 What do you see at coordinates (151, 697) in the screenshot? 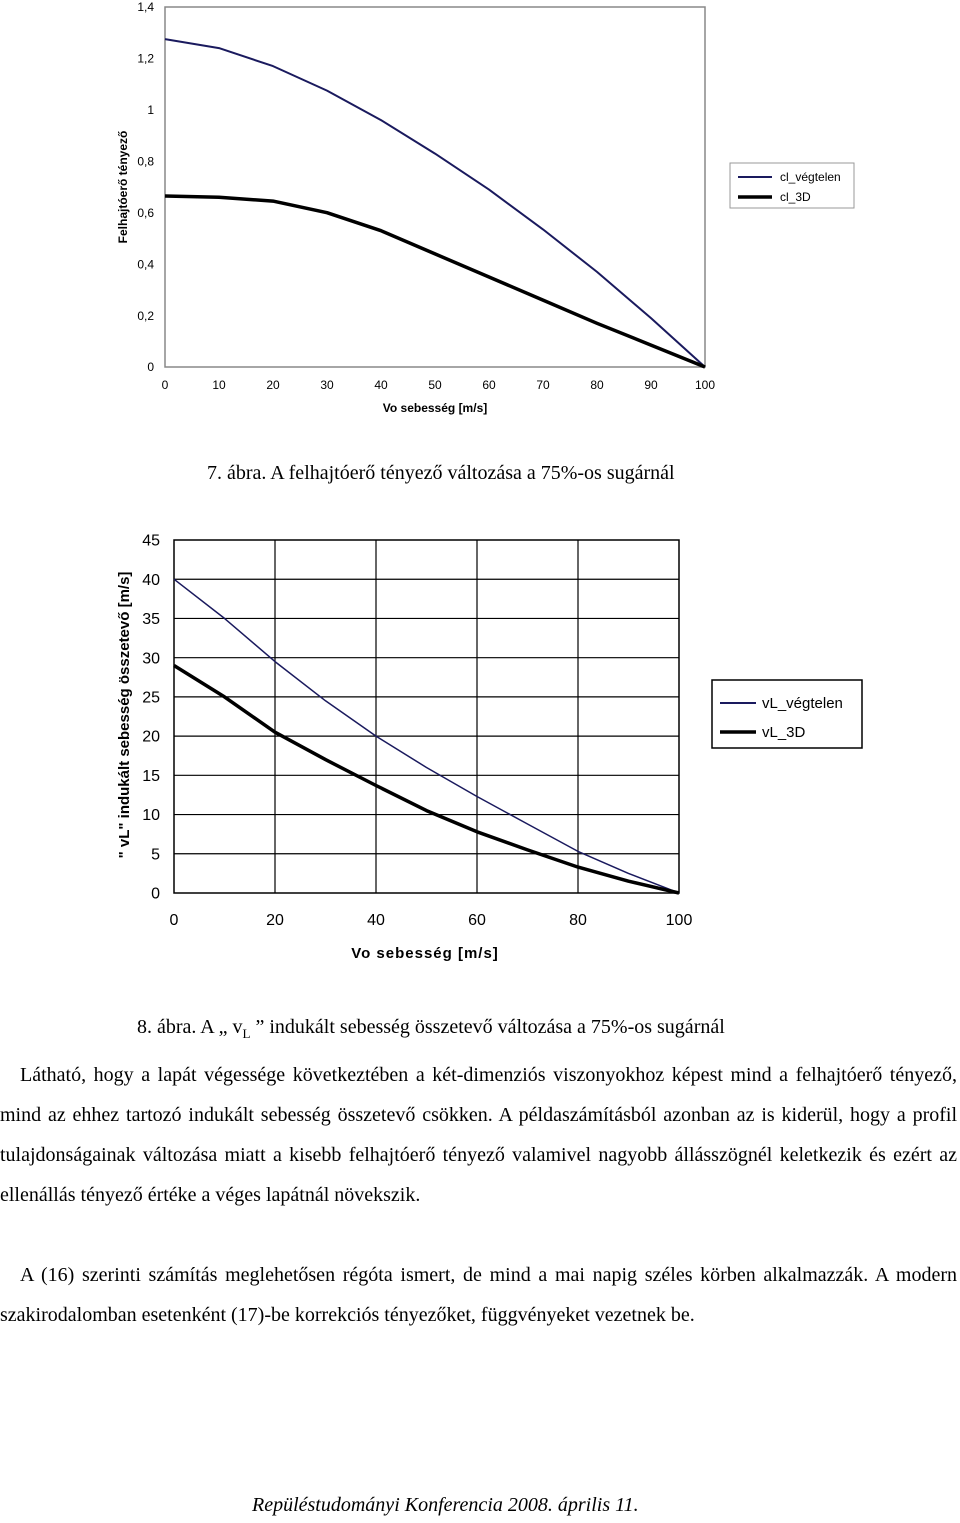
I see `y-tick-label: 25` at bounding box center [151, 697].